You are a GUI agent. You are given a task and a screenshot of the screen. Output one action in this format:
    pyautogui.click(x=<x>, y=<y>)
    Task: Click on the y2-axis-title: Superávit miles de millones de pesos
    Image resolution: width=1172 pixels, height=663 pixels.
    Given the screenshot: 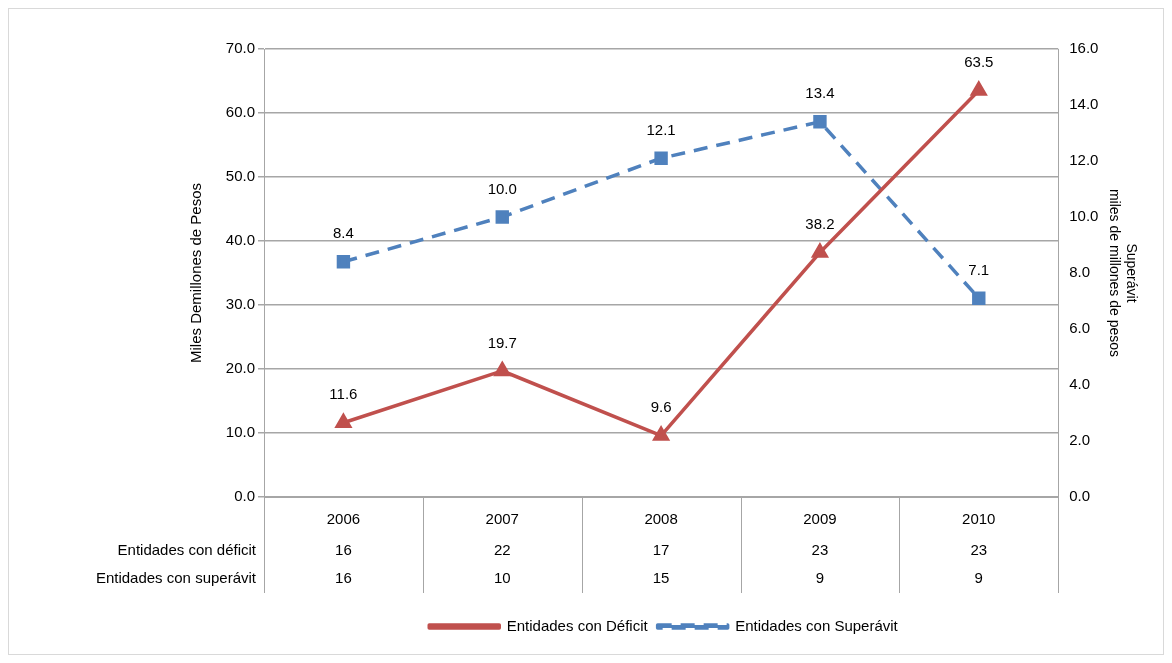 What is the action you would take?
    pyautogui.click(x=1123, y=273)
    